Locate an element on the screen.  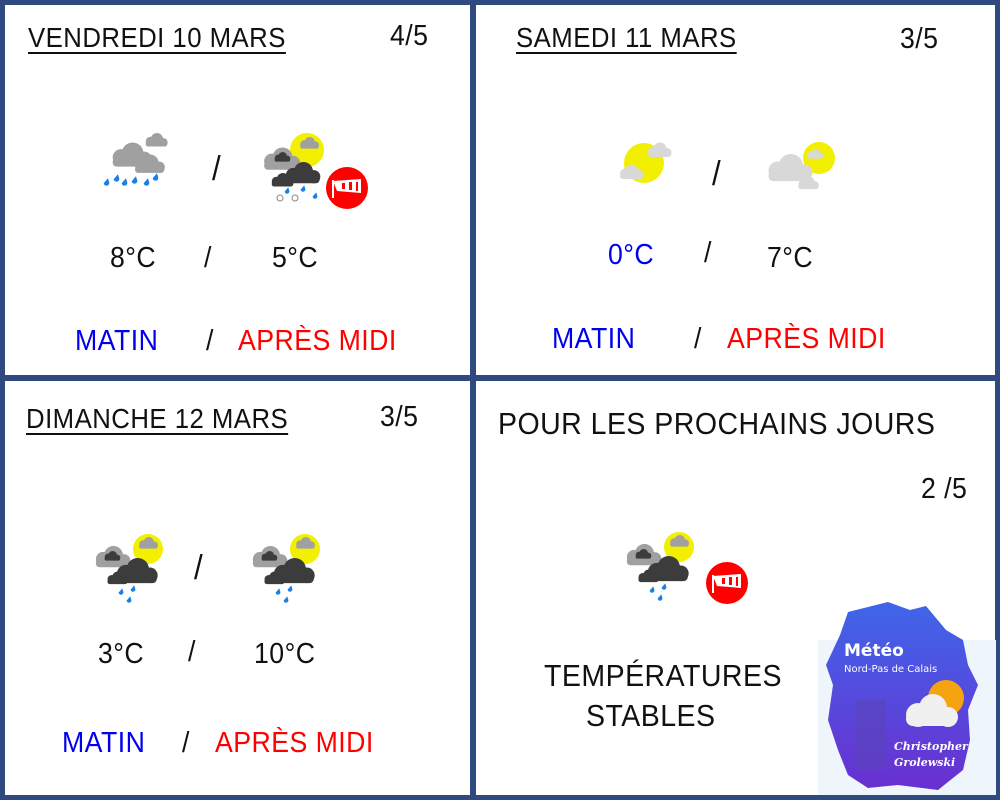
temp-afternoon: 7°C is located at coordinates (790, 258).